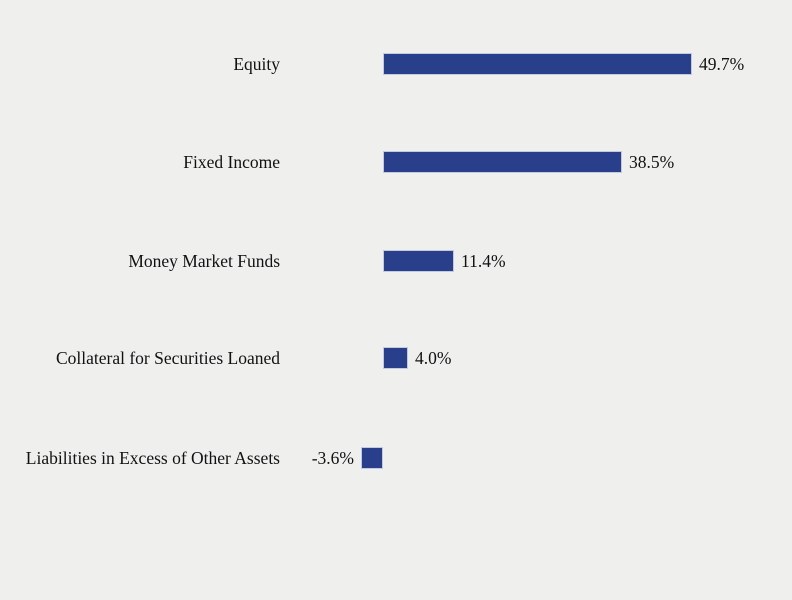 The height and width of the screenshot is (600, 792). Describe the element at coordinates (332, 458) in the screenshot. I see `value-label: -3.6%` at that location.